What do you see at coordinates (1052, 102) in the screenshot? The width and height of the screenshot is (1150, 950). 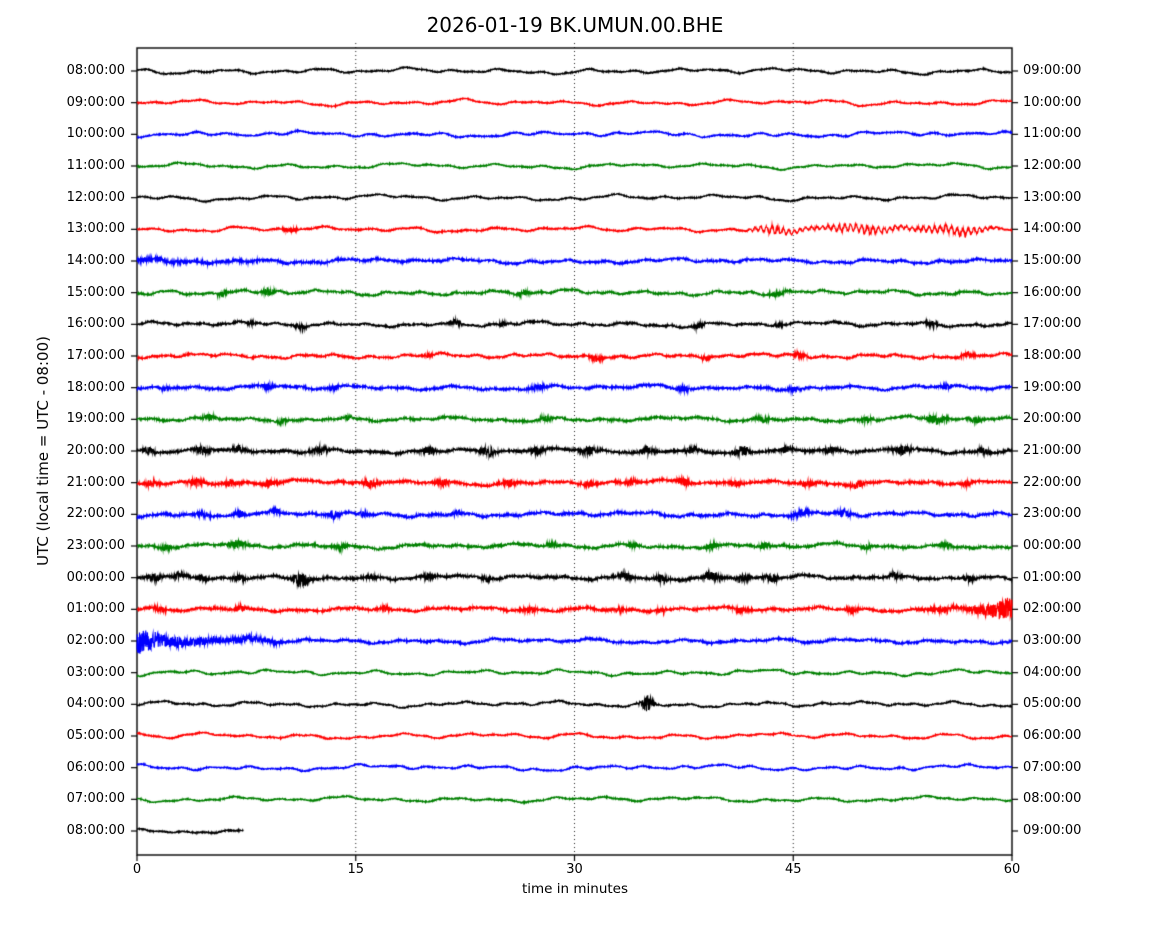 I see `local-time-label: 10:00:00` at bounding box center [1052, 102].